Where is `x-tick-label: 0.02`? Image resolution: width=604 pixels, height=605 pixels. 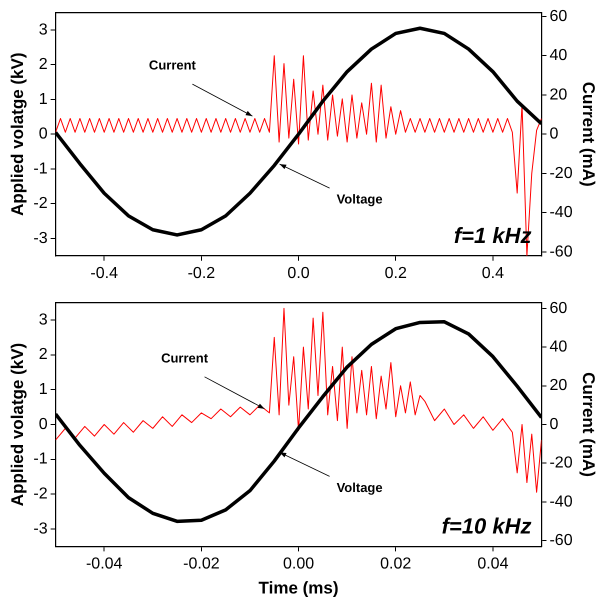
x-tick-label: 0.02 is located at coordinates (396, 563).